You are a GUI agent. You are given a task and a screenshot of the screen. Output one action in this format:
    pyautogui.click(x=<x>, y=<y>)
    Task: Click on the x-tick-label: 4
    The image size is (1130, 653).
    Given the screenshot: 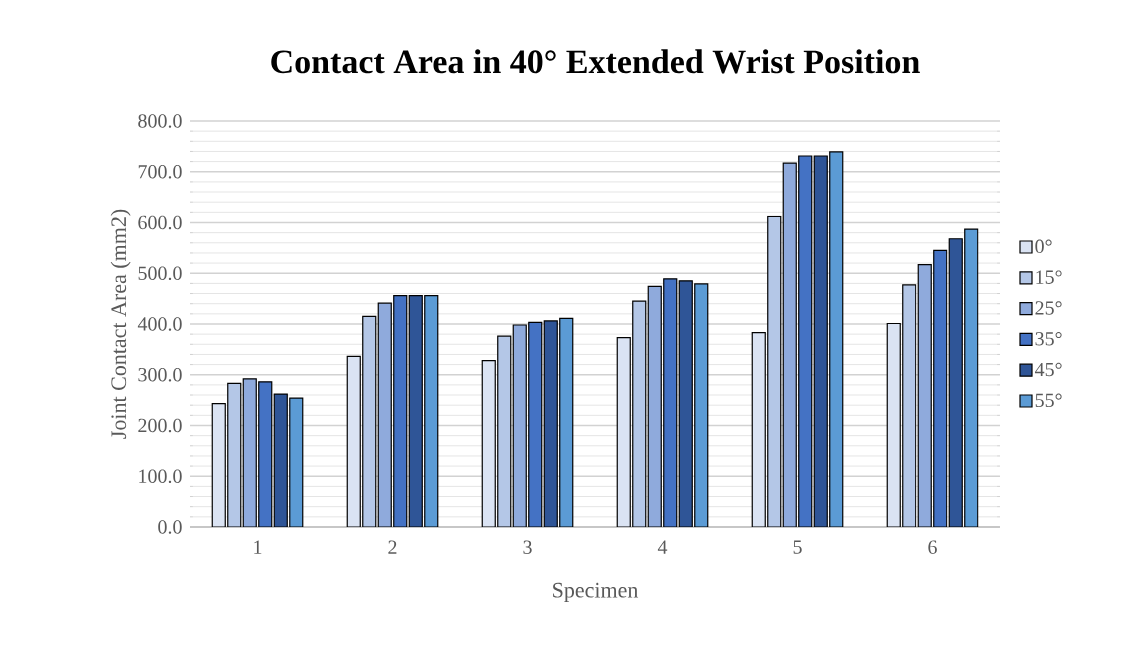 What is the action you would take?
    pyautogui.click(x=662, y=547)
    